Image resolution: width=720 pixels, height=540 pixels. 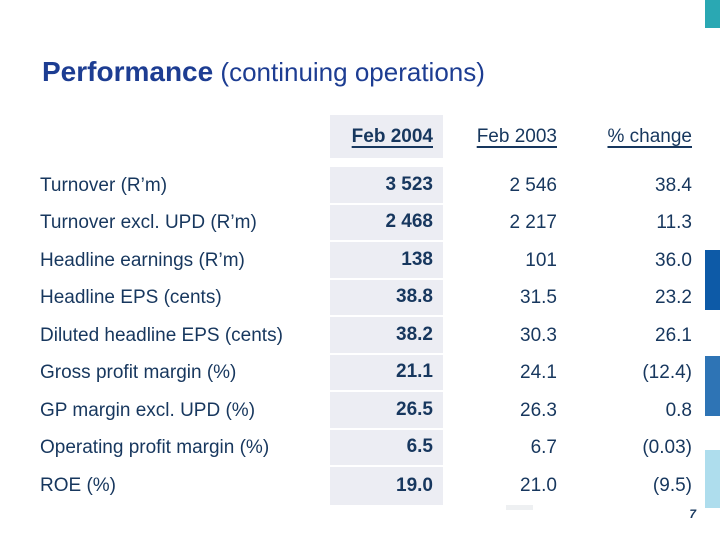 What do you see at coordinates (386, 373) in the screenshot?
I see `cell-feb-2004: 21.1` at bounding box center [386, 373].